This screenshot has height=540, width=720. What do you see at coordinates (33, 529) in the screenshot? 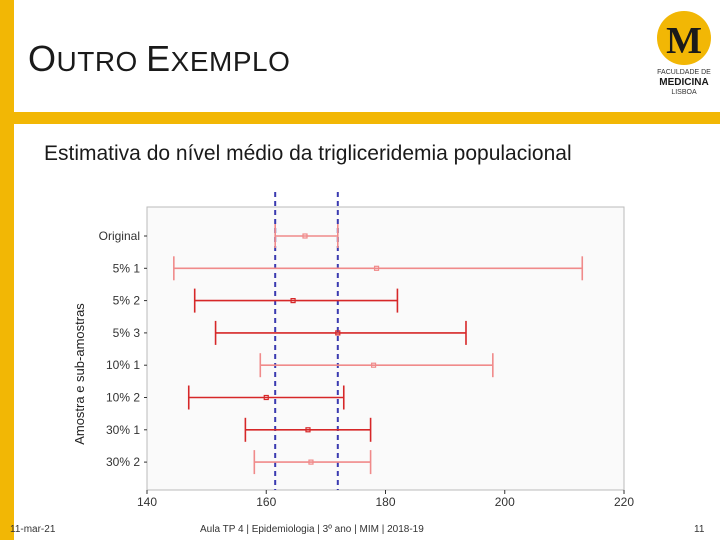
I see `footer-date: 11-mar-21` at bounding box center [33, 529].